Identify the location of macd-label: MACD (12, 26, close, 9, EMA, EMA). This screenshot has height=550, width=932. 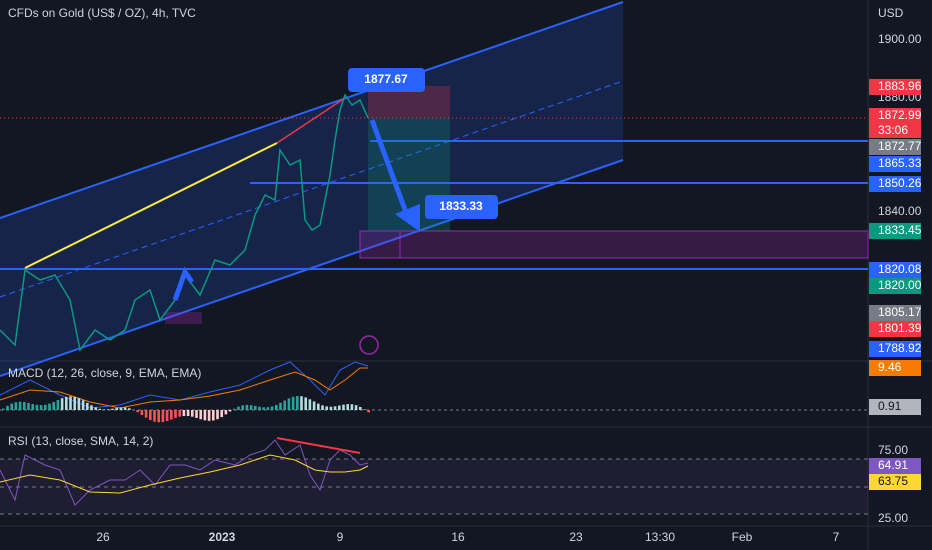
(104, 373).